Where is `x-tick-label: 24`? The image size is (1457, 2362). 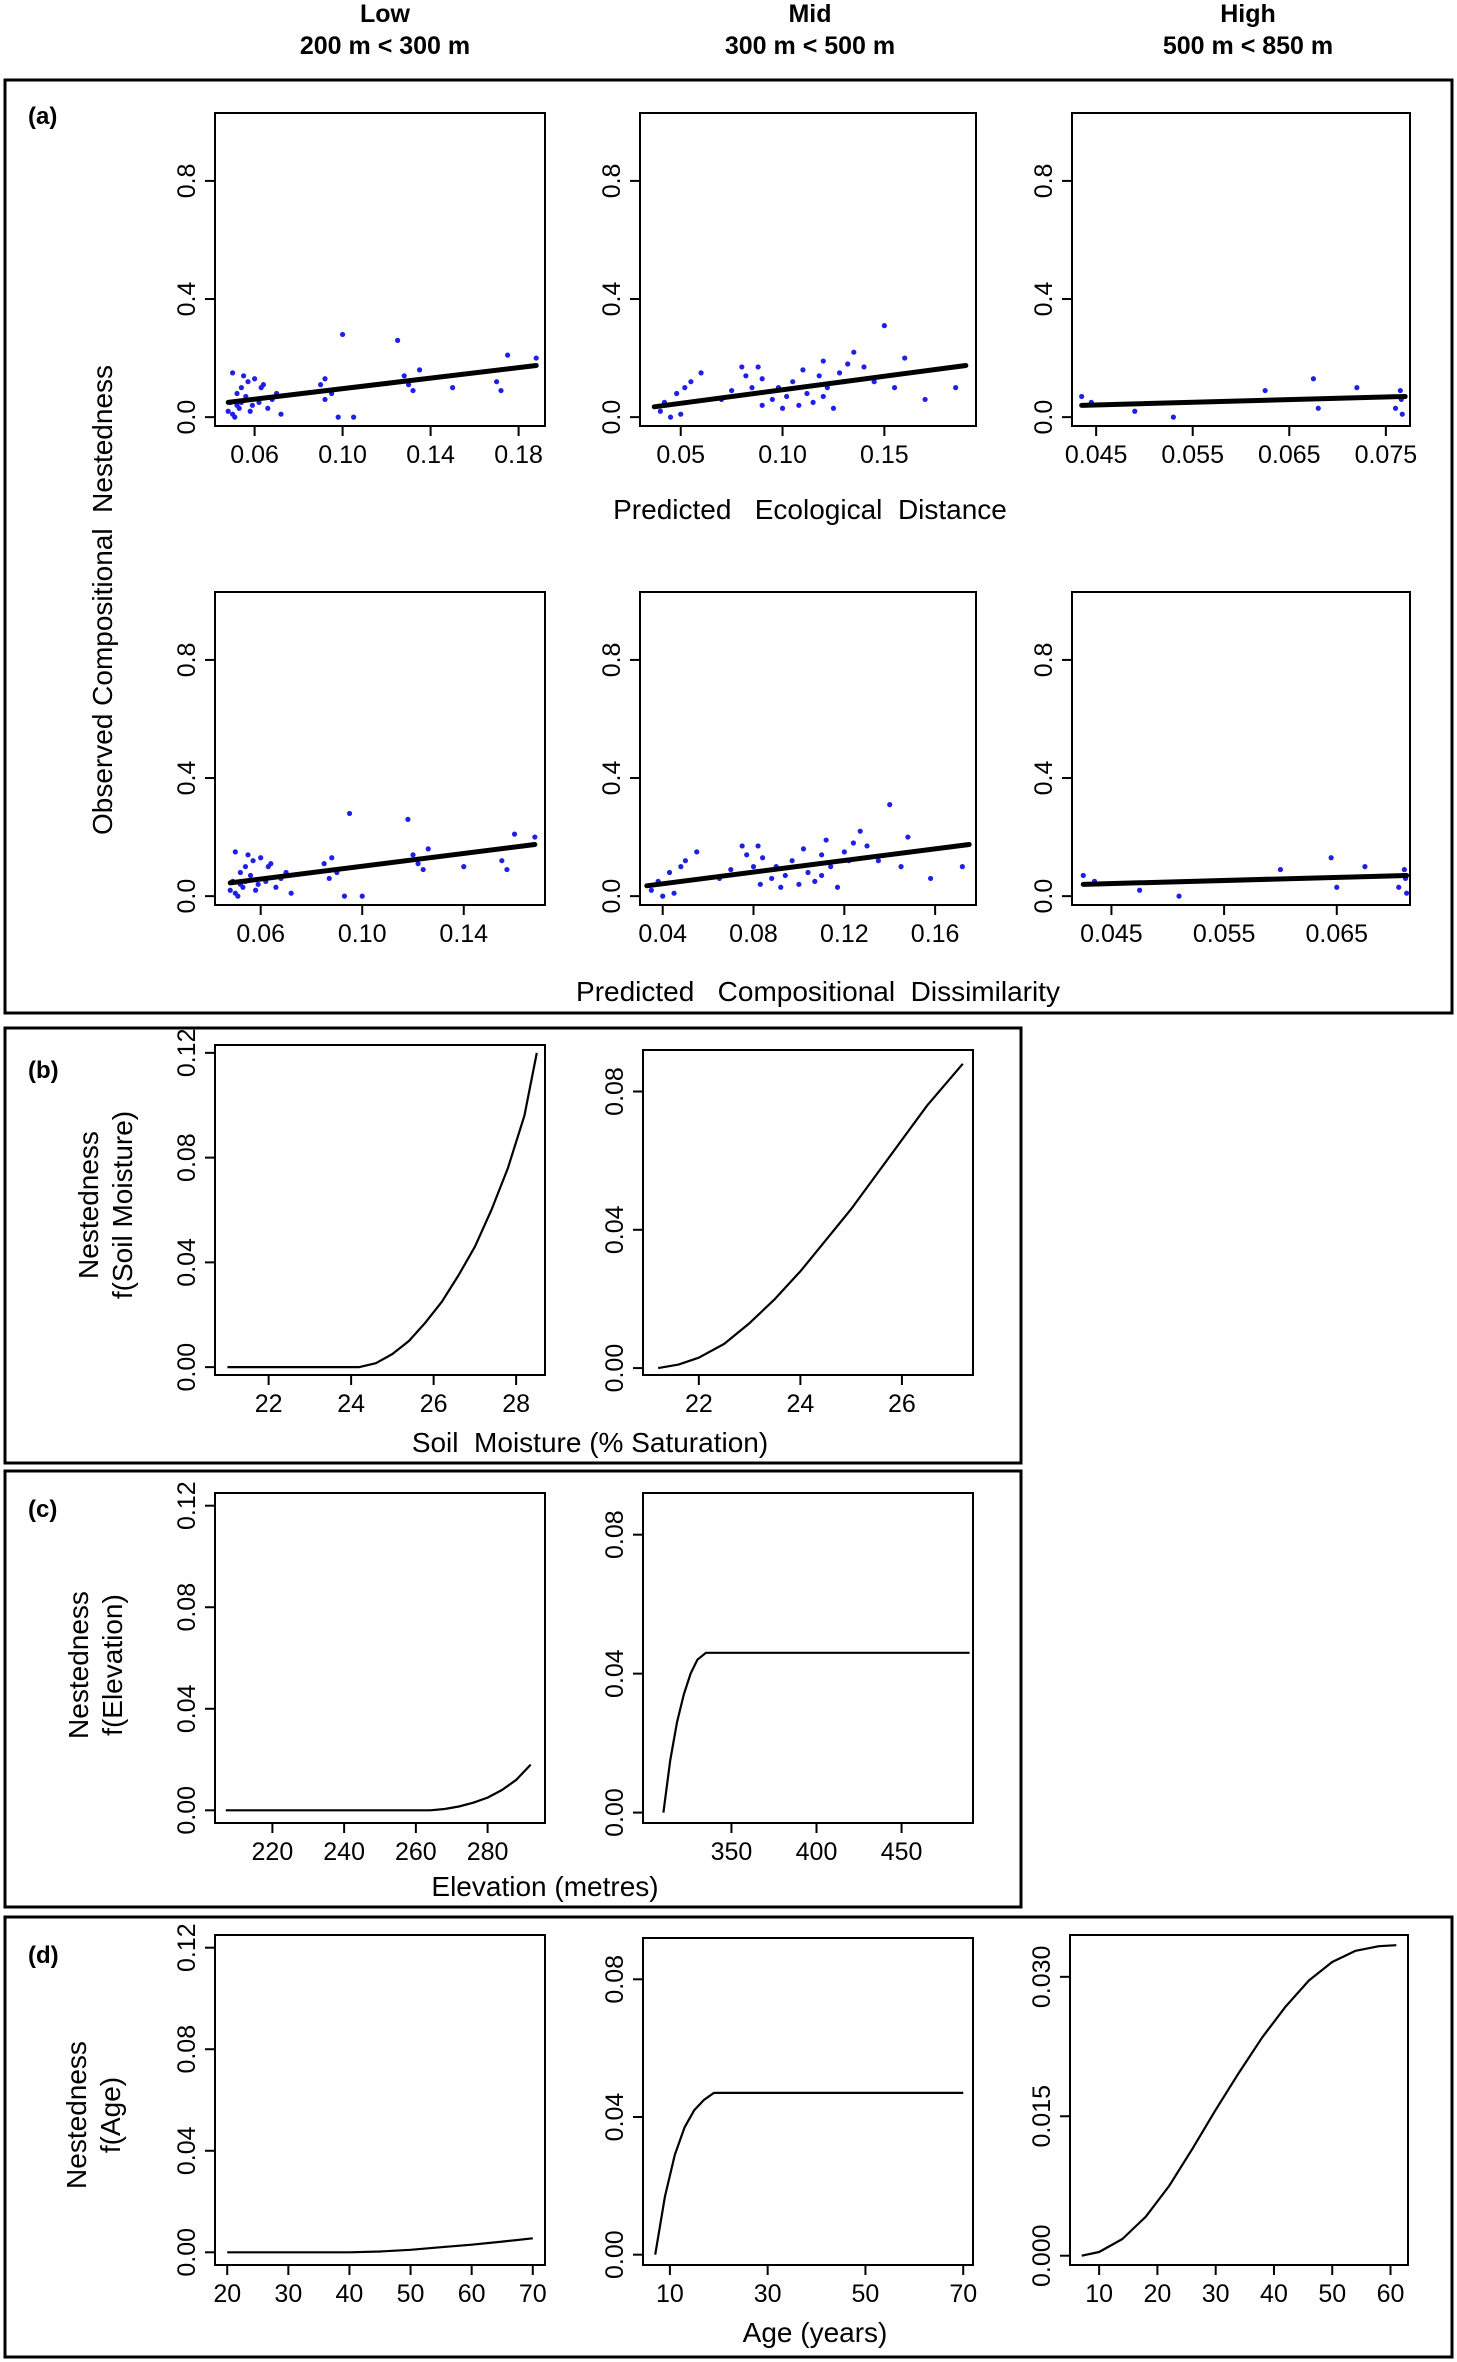 x-tick-label: 24 is located at coordinates (351, 1404).